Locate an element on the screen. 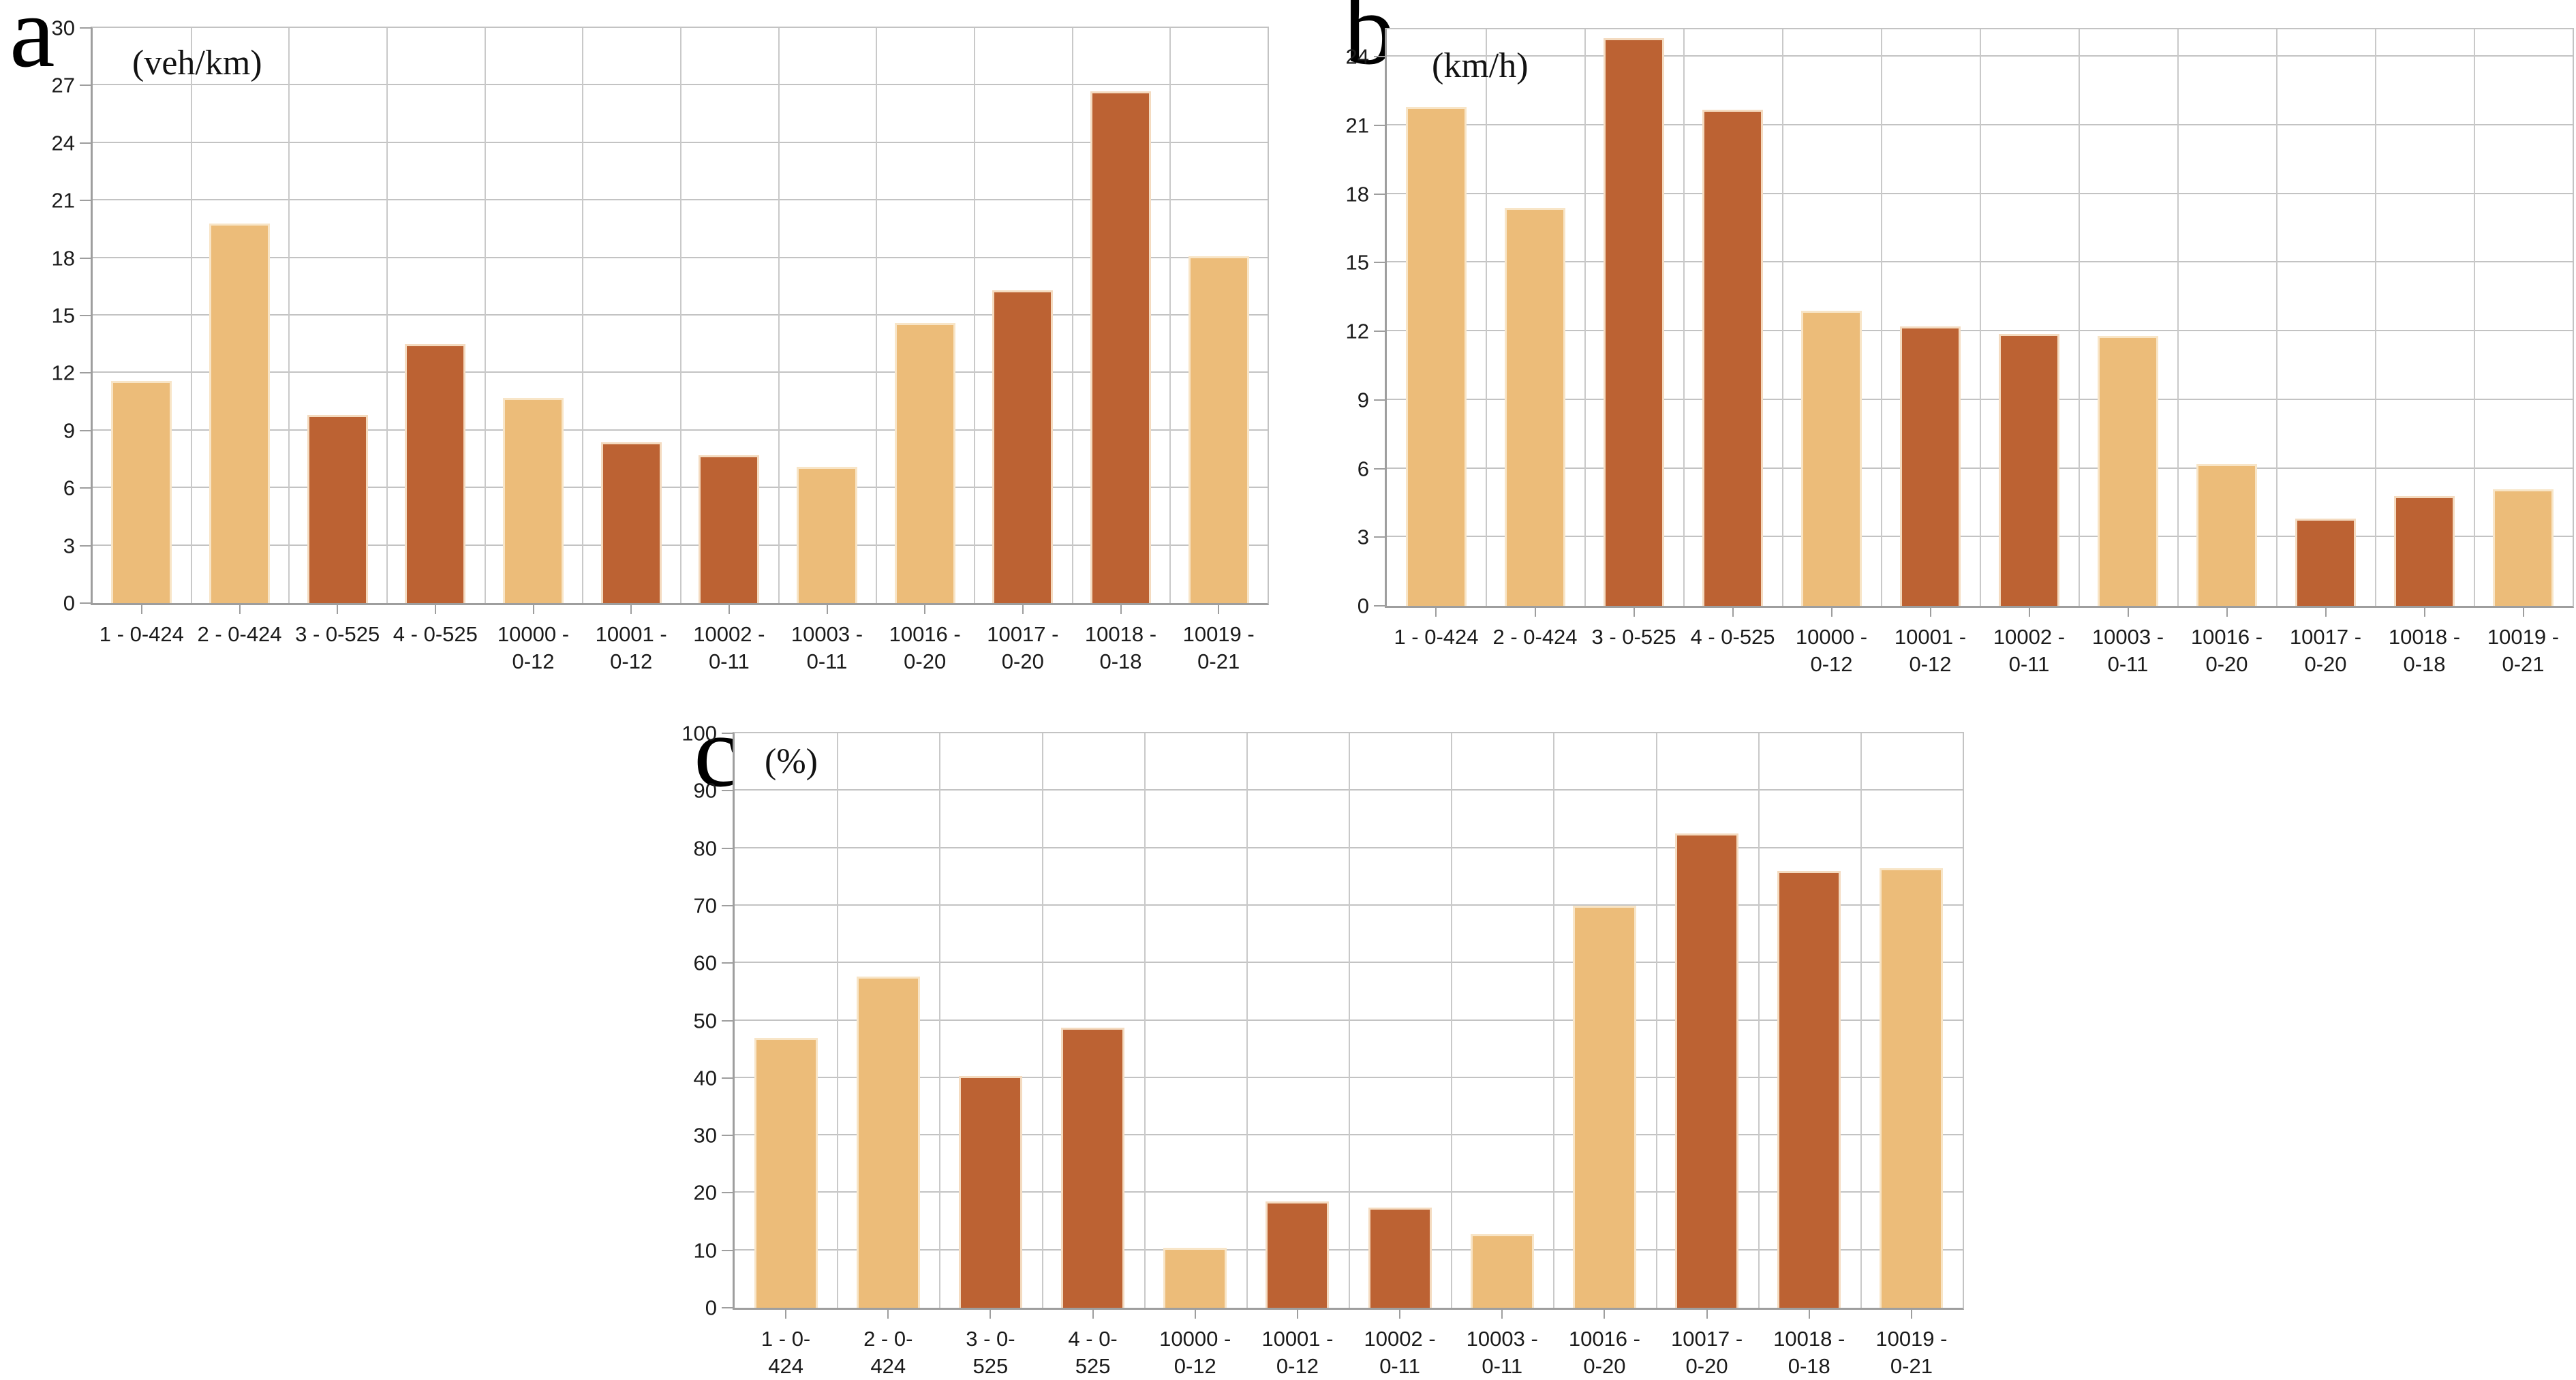 This screenshot has height=1380, width=2576. x-axis-category-label: 10019 - 0-21 is located at coordinates (1219, 648).